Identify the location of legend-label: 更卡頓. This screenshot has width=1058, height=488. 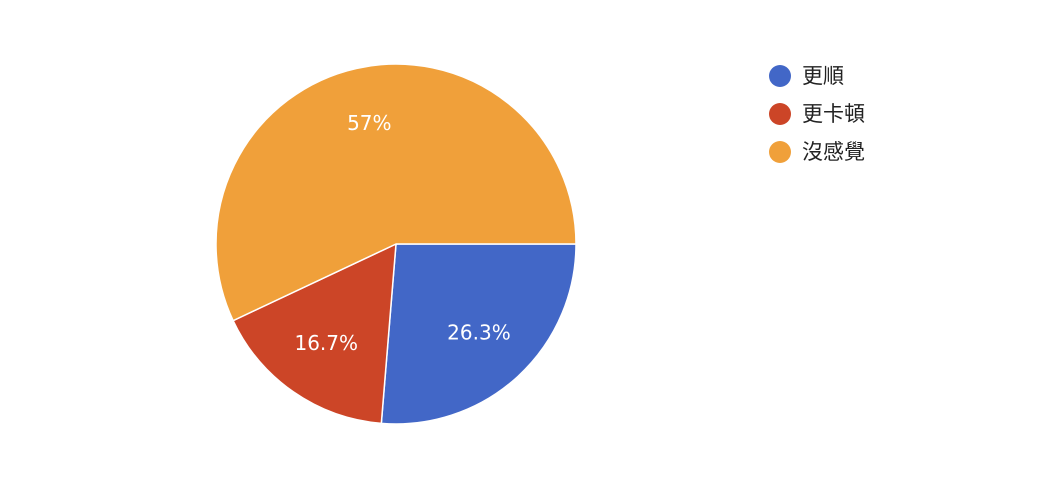
(833, 114).